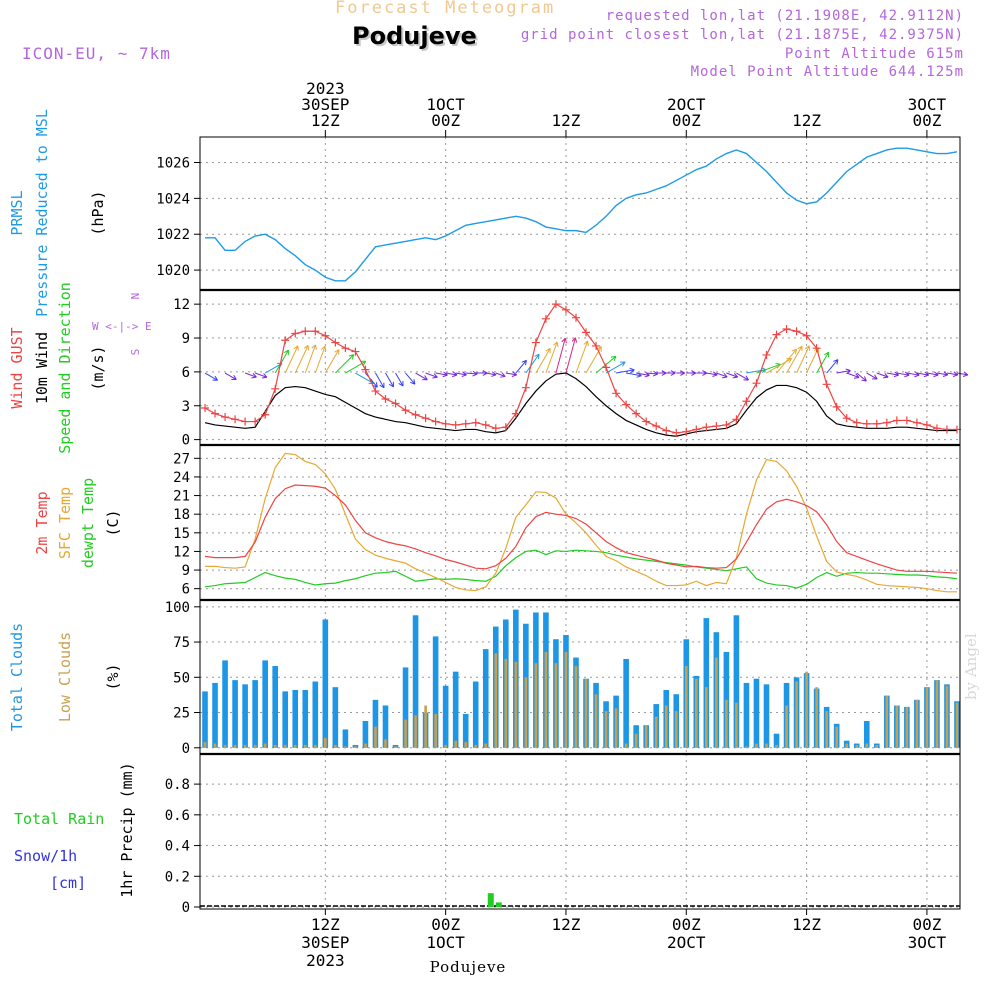 This screenshot has height=1000, width=1000. I want to click on temperature-ytick-label: 27, so click(181, 459).